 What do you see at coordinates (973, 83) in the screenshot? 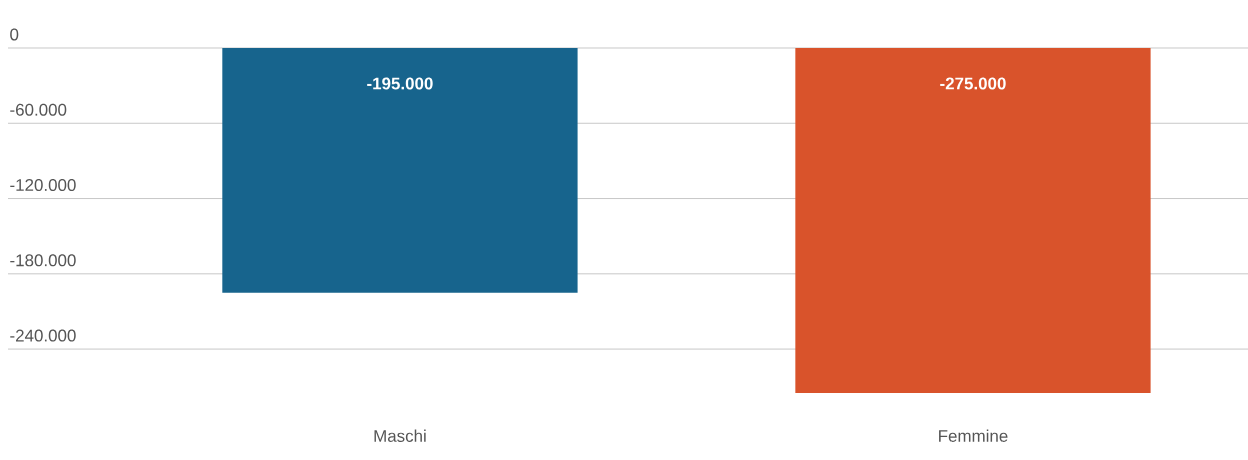
I see `data-label: -275.000` at bounding box center [973, 83].